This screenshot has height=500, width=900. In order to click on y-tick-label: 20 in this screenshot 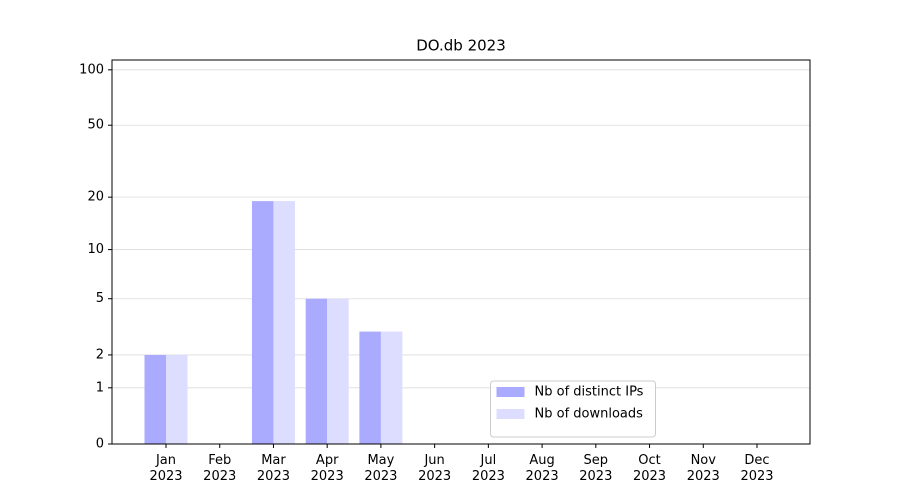, I will do `click(95, 197)`.